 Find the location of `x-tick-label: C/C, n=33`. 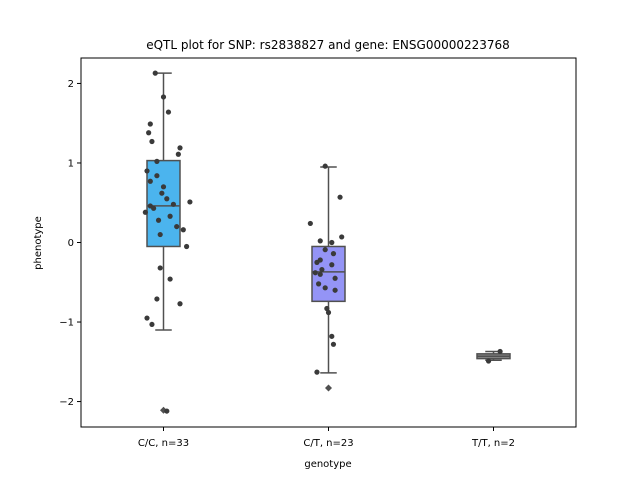

x-tick-label: C/C, n=33 is located at coordinates (163, 443).